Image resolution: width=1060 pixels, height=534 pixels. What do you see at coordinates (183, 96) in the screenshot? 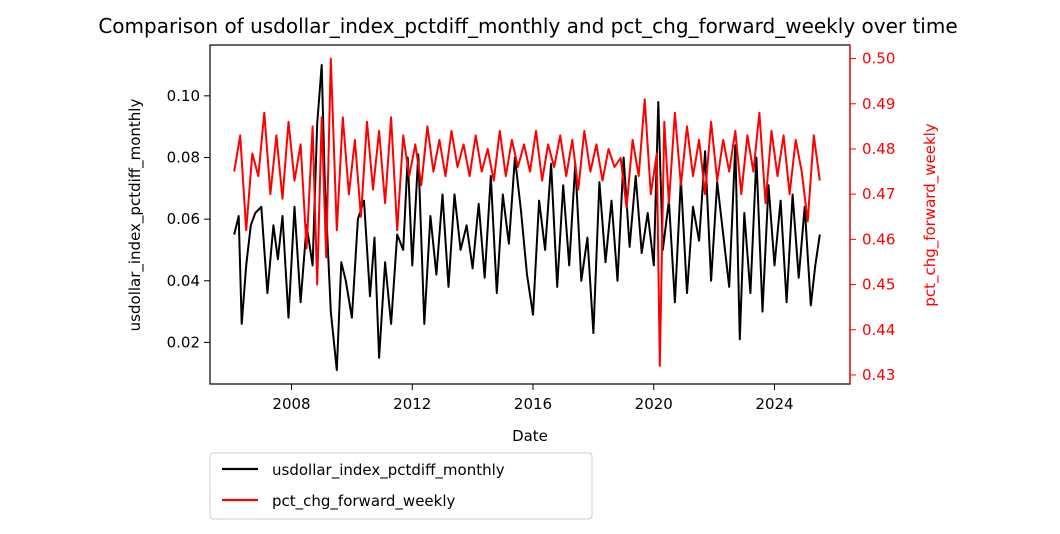
I see `y-left-tick-label: 0.10` at bounding box center [183, 96].